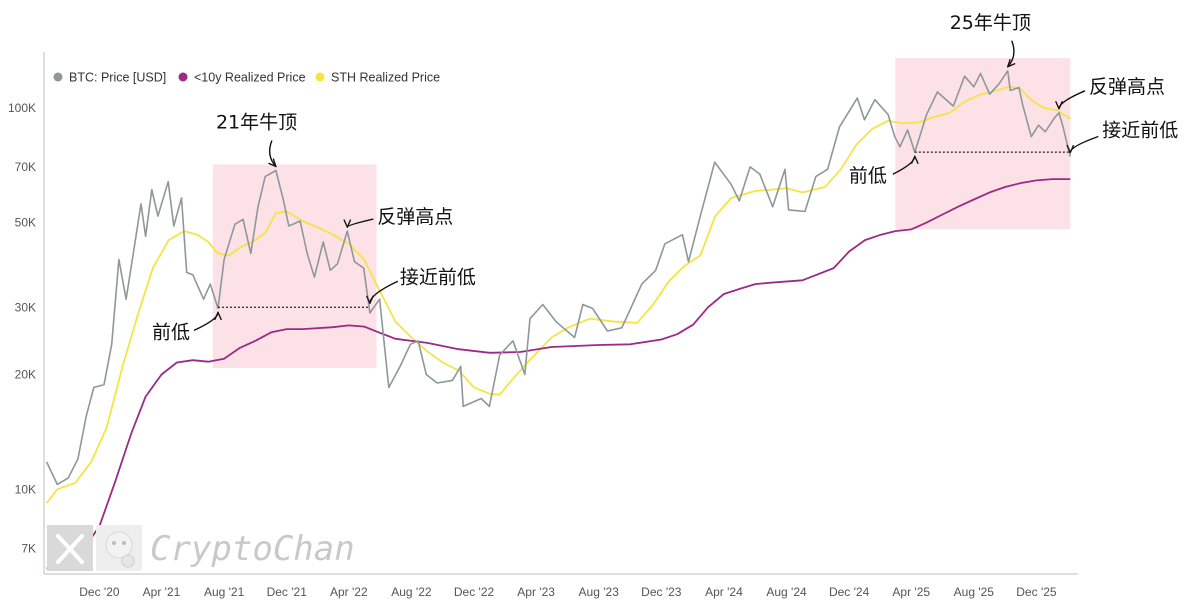 This screenshot has width=1200, height=614. What do you see at coordinates (849, 592) in the screenshot?
I see `x-tick-label-12: Dec '24` at bounding box center [849, 592].